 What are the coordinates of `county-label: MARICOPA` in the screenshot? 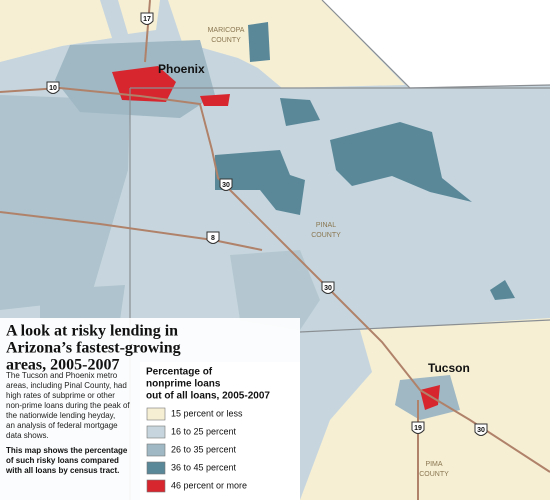 It's located at (226, 30).